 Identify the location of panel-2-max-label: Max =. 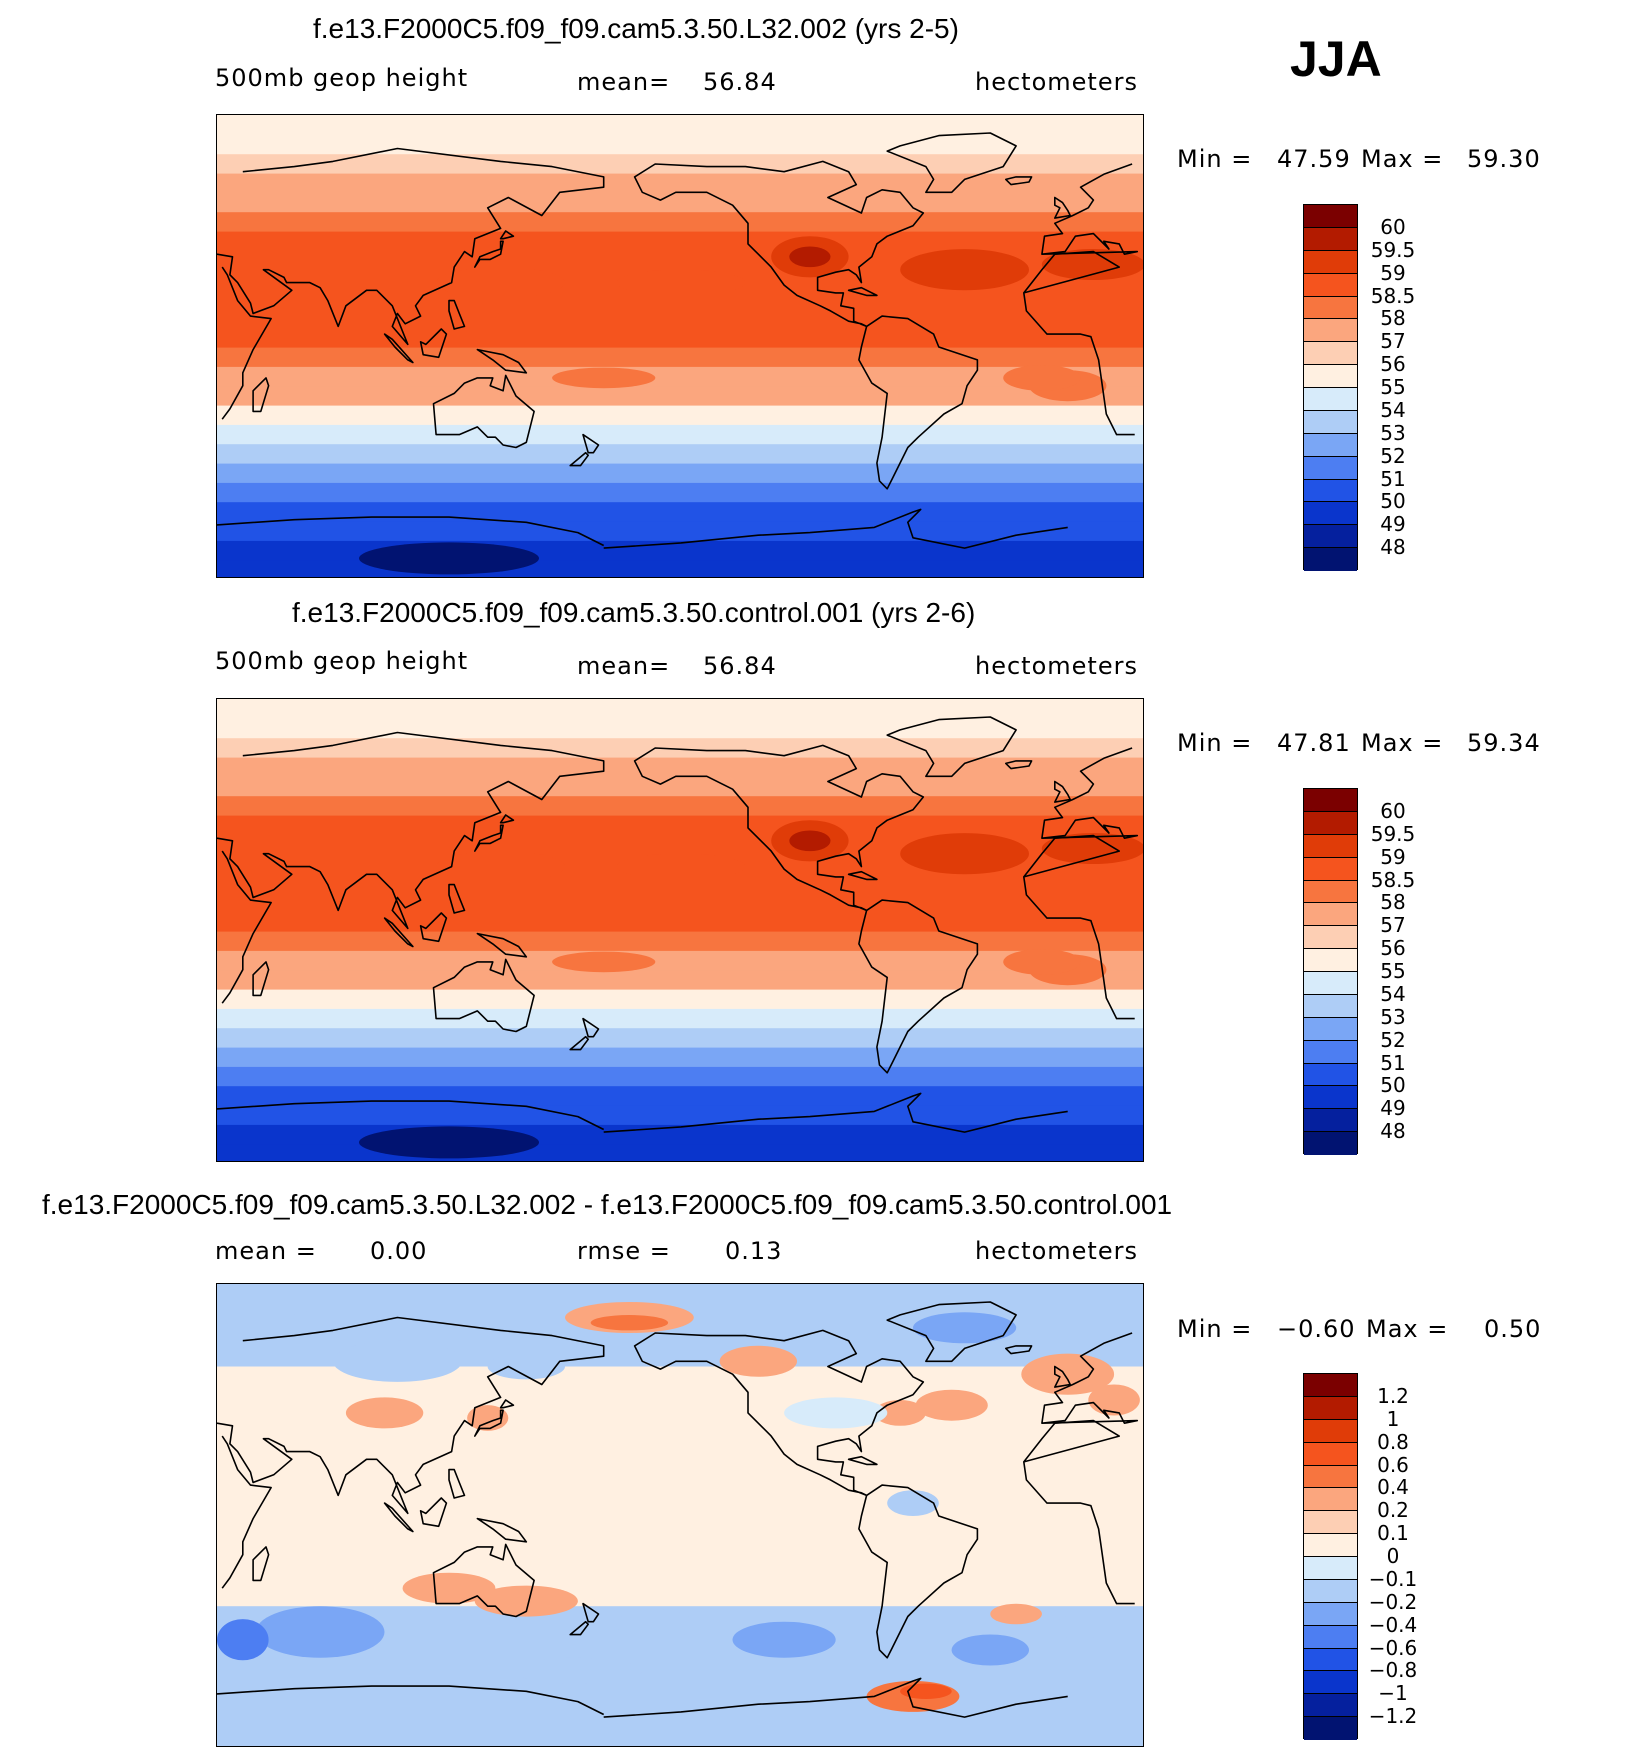
(1402, 743).